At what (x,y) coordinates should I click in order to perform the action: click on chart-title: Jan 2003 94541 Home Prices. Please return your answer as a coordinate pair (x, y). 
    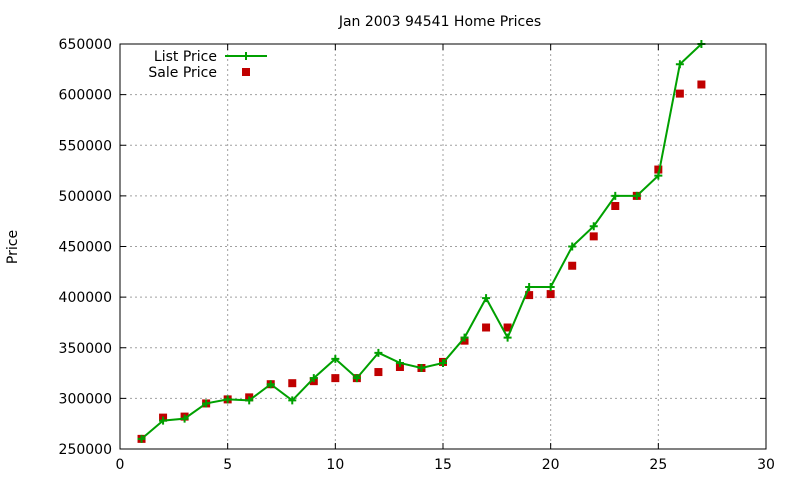
    Looking at the image, I should click on (439, 22).